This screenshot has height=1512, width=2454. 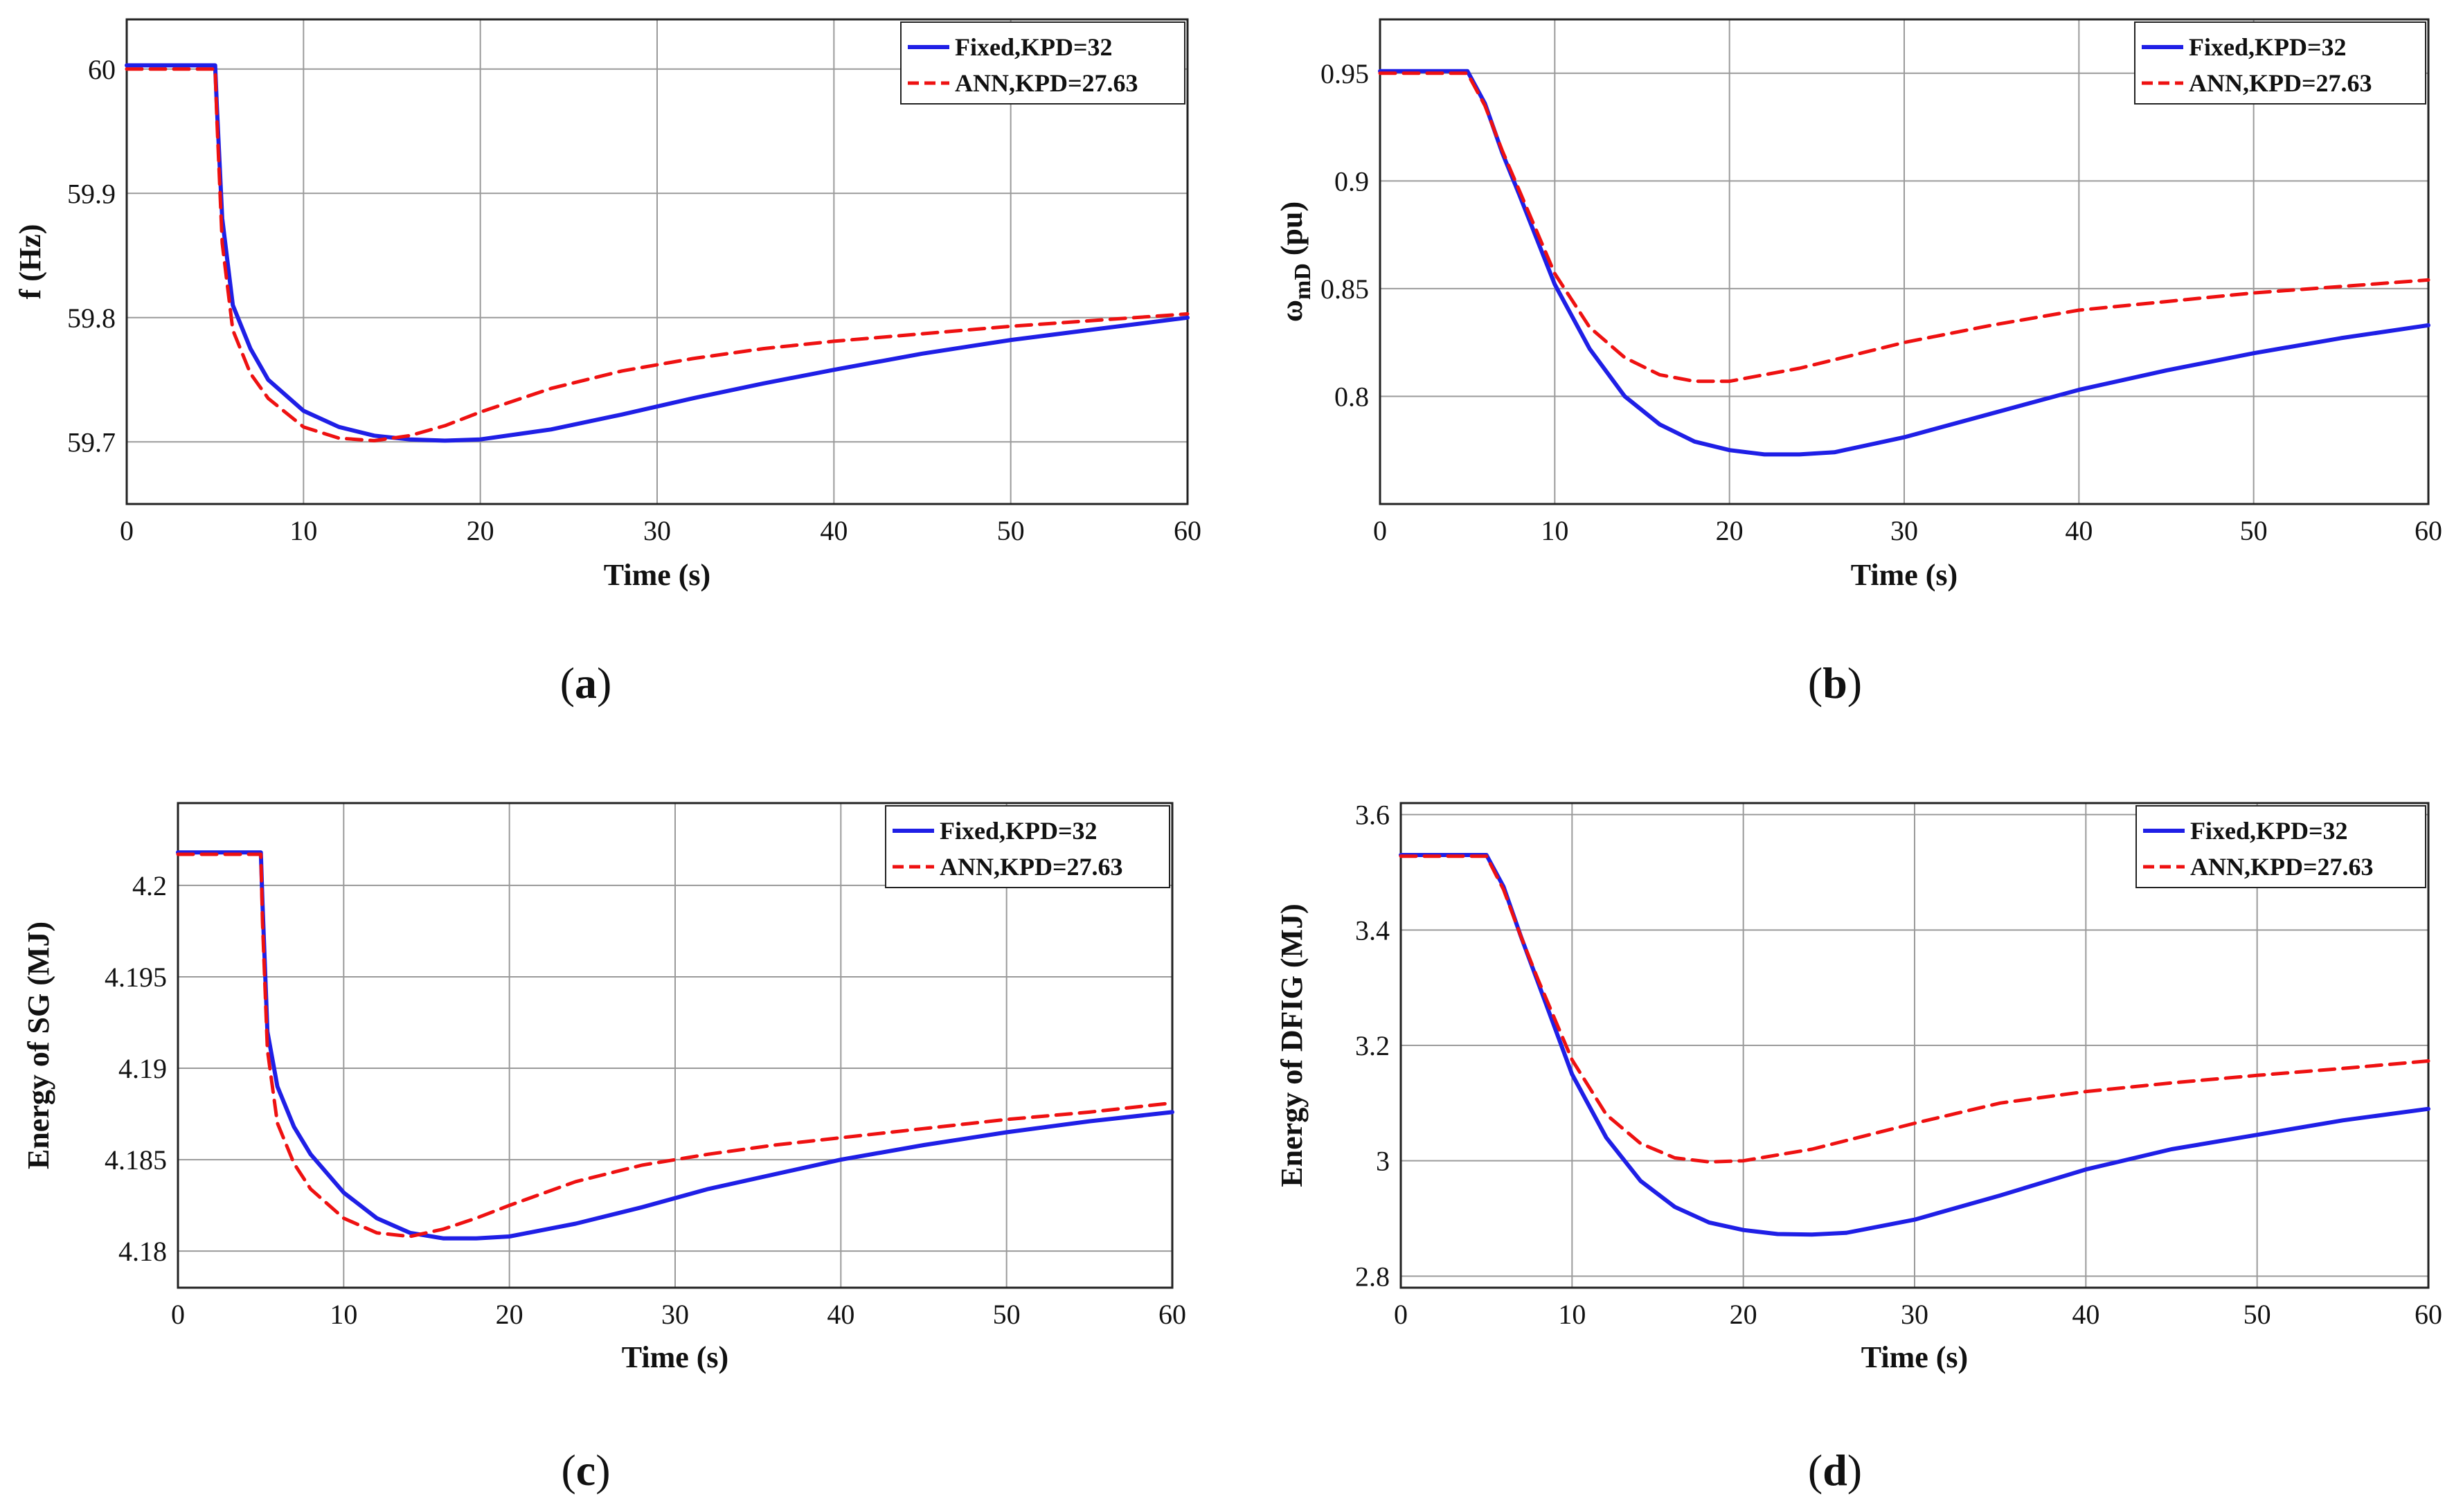 I want to click on y-tick-label: 3.6, so click(x=1372, y=815).